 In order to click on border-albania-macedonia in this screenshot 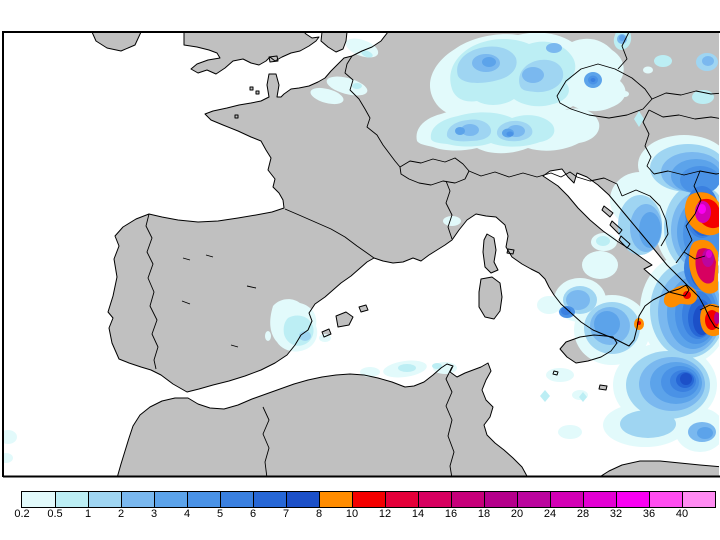, I will do `click(694, 255)`.